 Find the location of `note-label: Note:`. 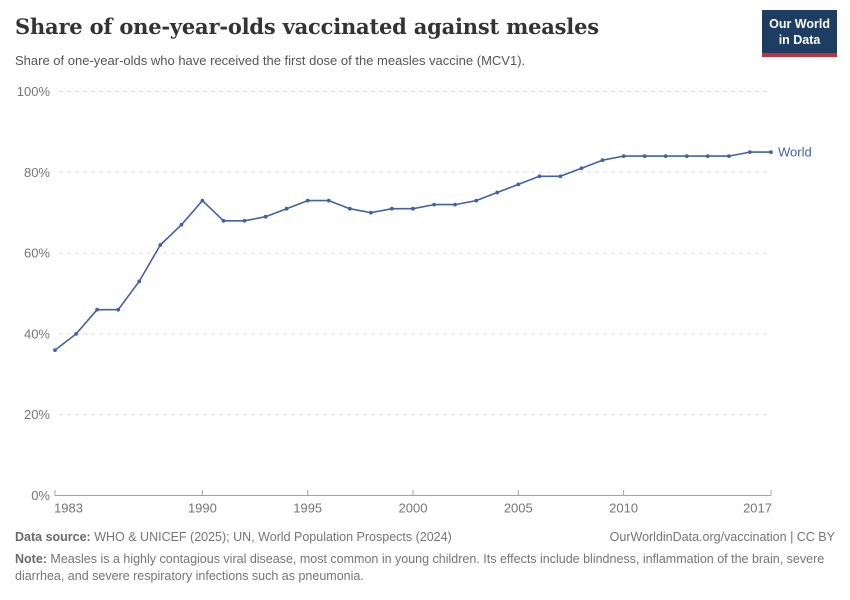

note-label: Note: is located at coordinates (31, 559).